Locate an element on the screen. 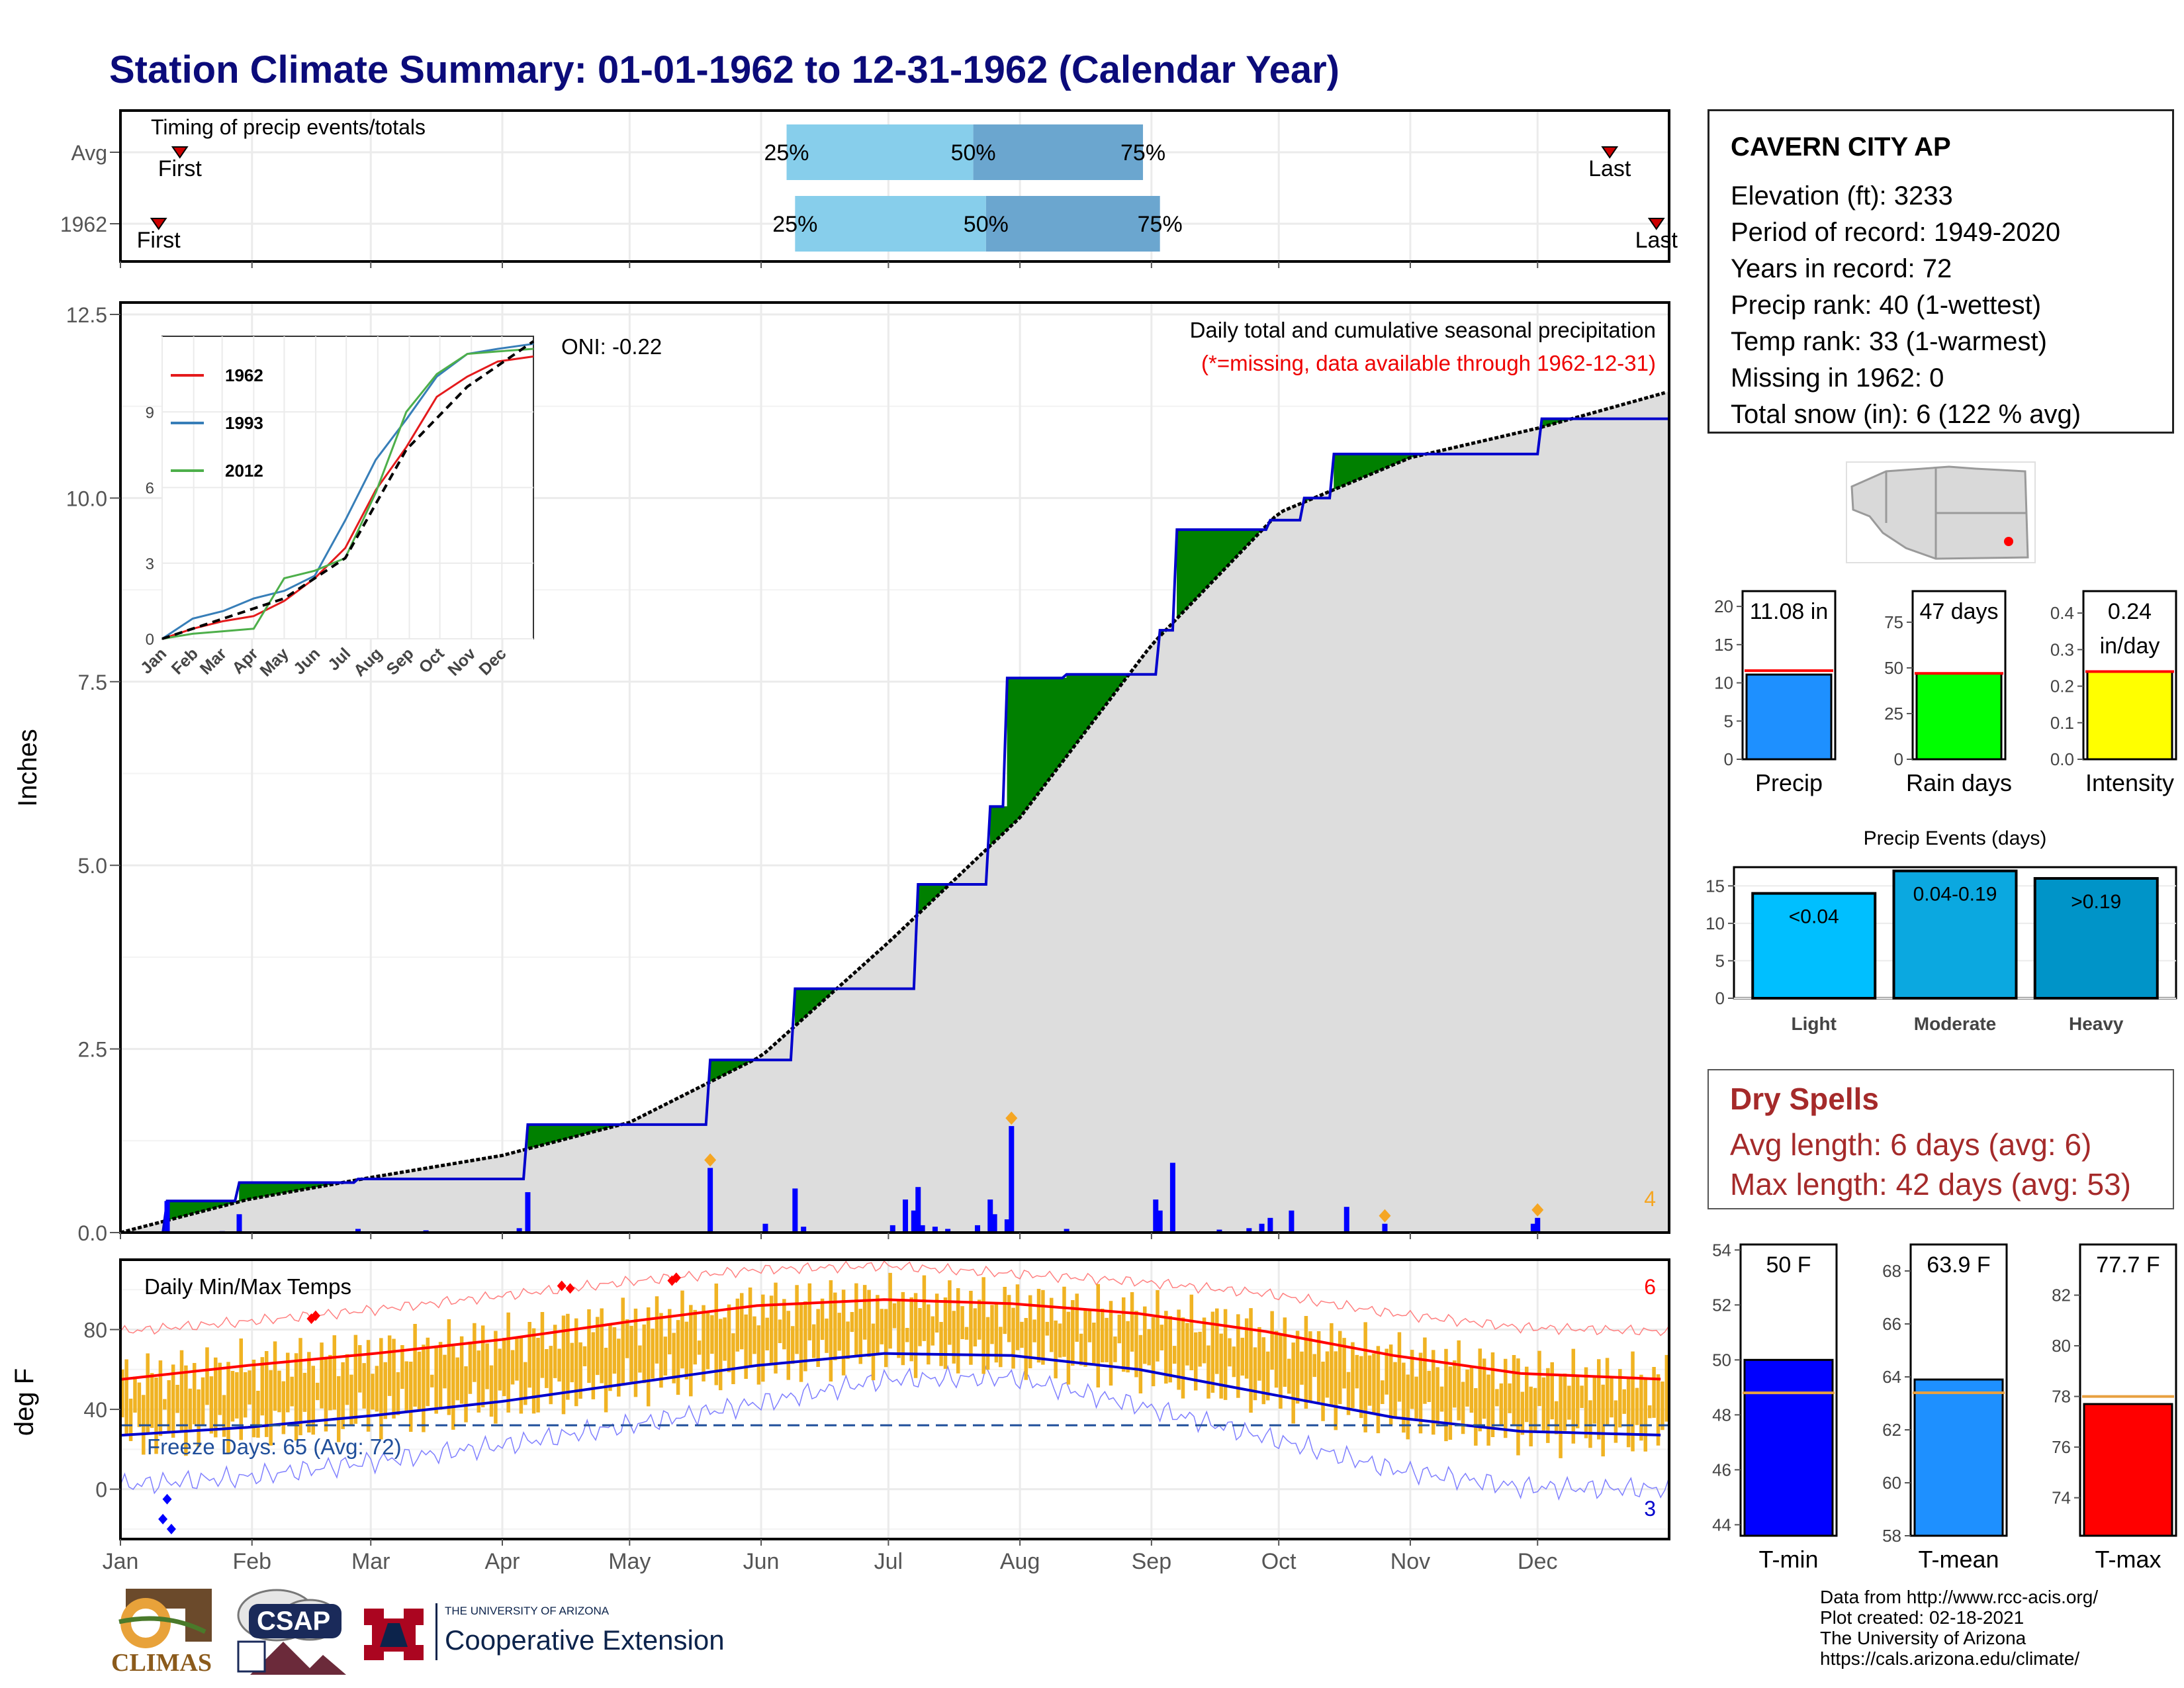 Image resolution: width=2184 pixels, height=1688 pixels. precip-y-tick-label: 10.0 is located at coordinates (87, 498).